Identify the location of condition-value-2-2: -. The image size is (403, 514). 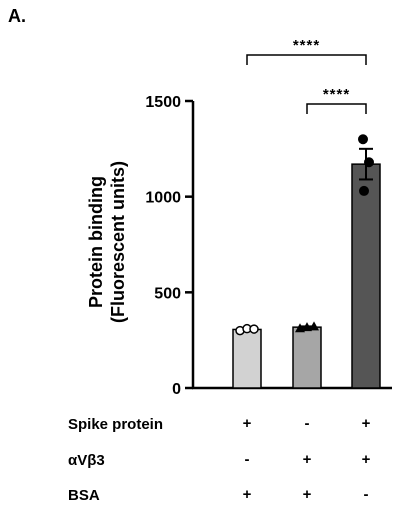
(366, 494).